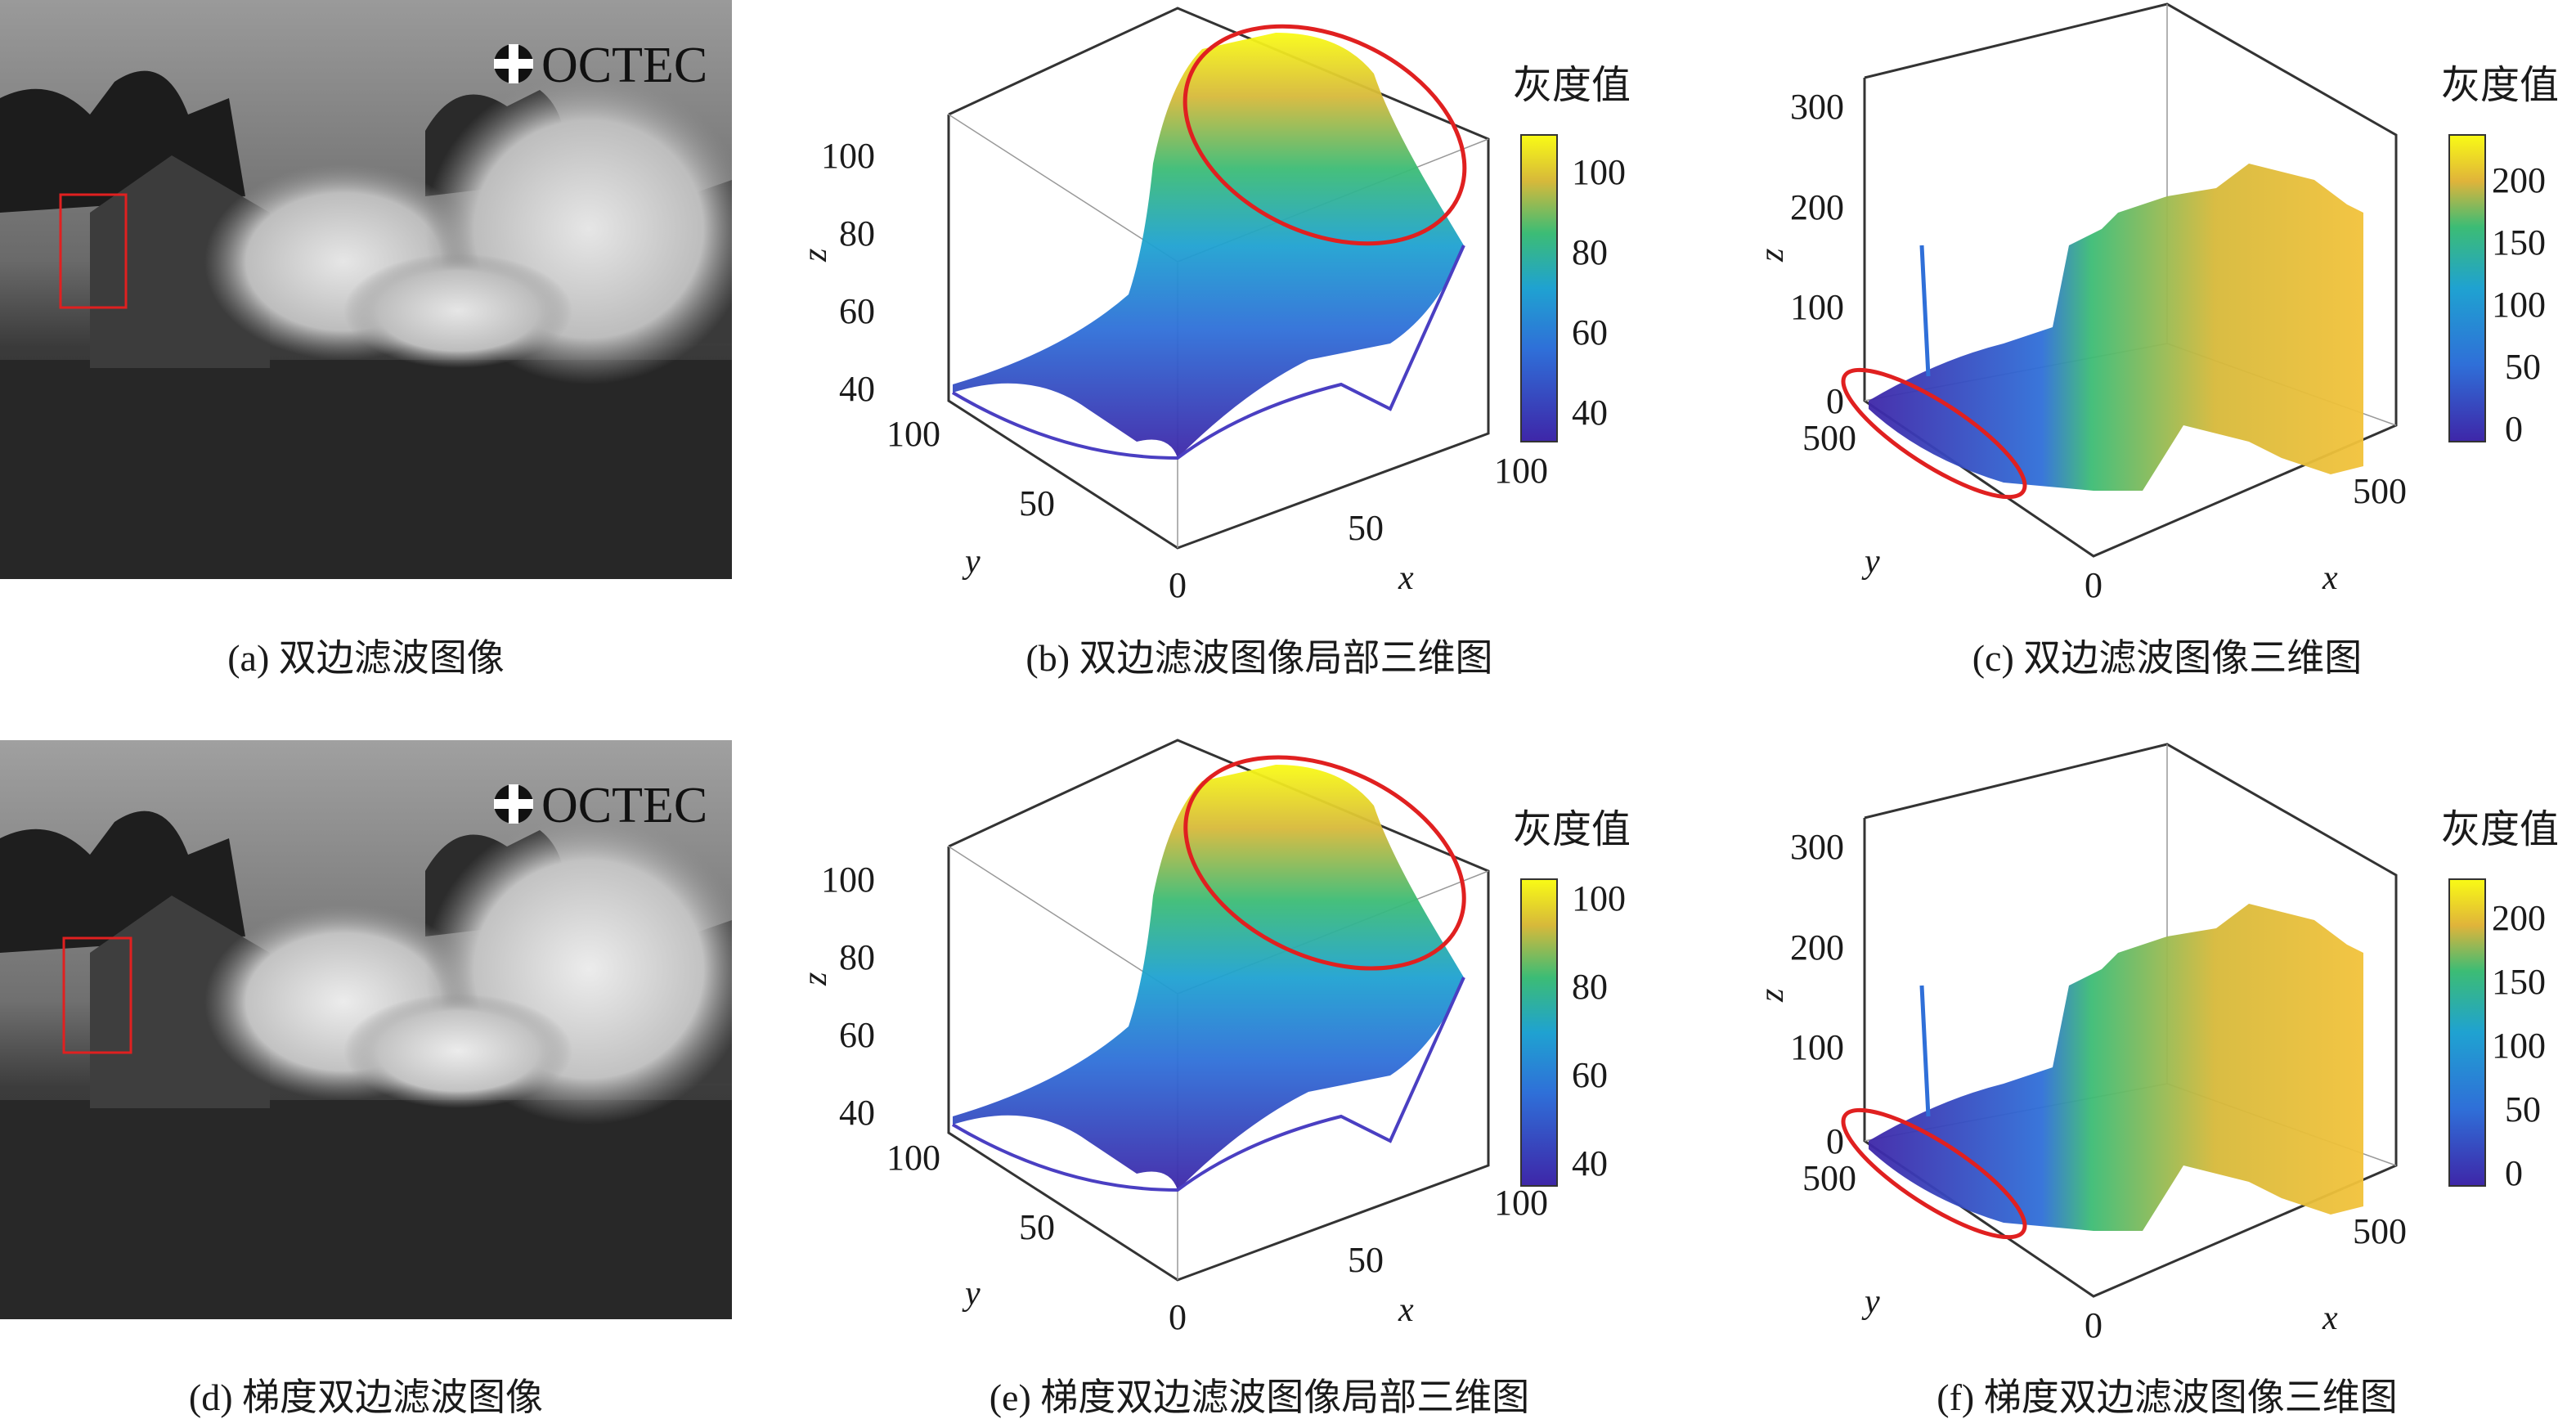 The image size is (2576, 1428). I want to click on caption-a: (a) 双边滤波图像, so click(366, 658).